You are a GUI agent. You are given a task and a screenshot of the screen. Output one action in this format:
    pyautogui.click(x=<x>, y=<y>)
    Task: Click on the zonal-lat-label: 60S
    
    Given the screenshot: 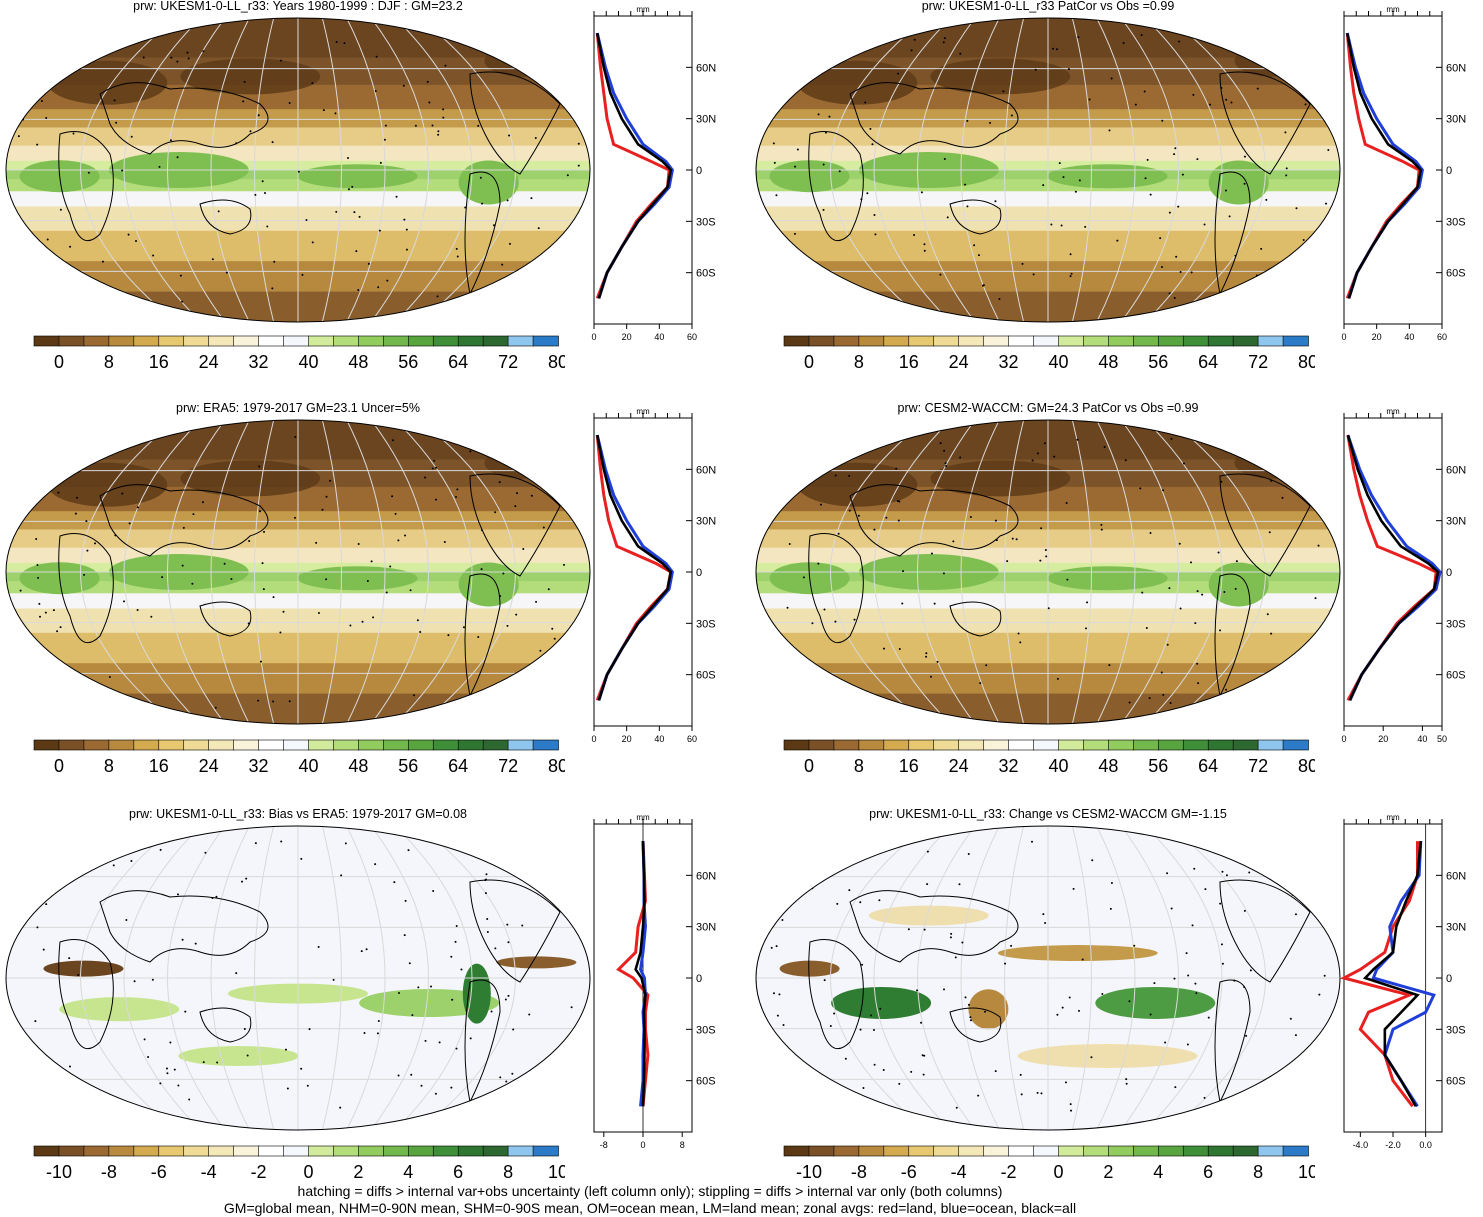 What is the action you would take?
    pyautogui.click(x=1456, y=274)
    